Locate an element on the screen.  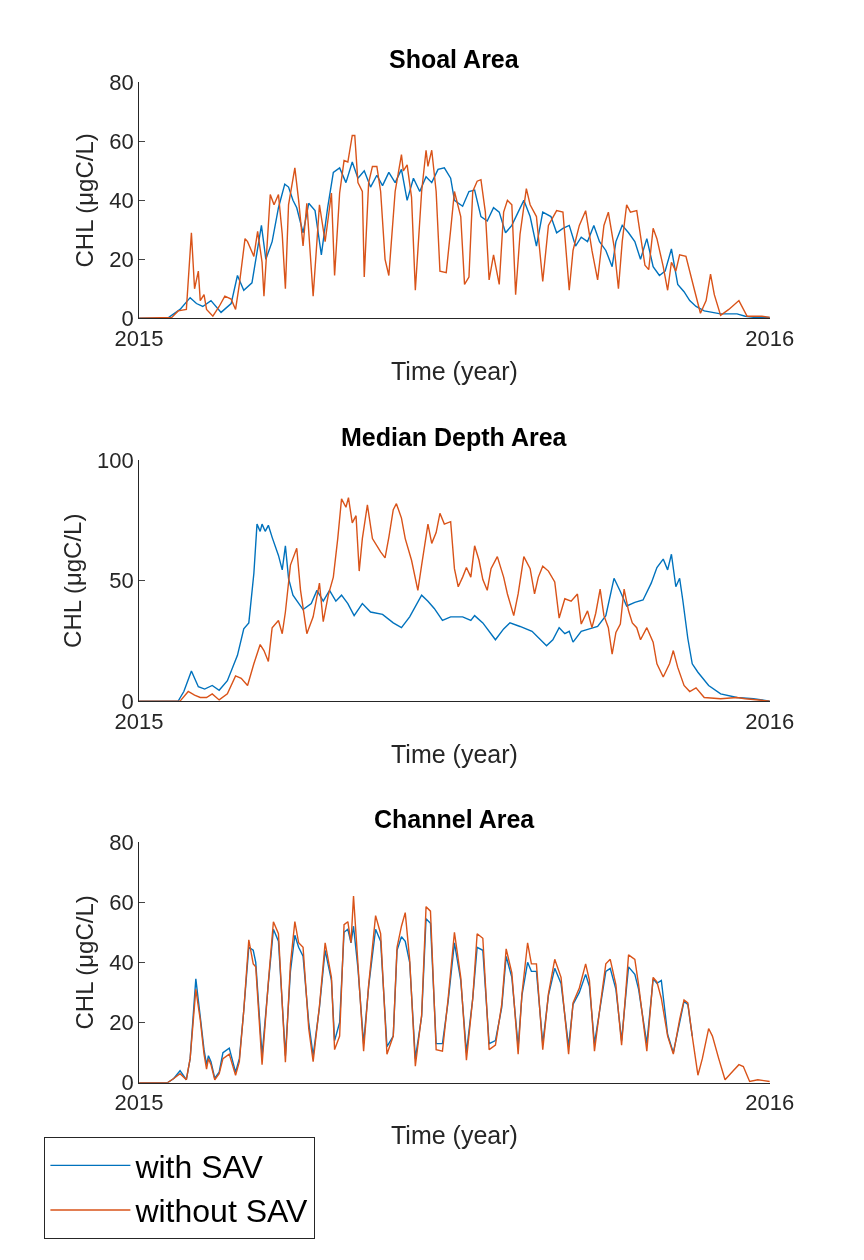
legend-label: with SAV is located at coordinates (199, 1166).